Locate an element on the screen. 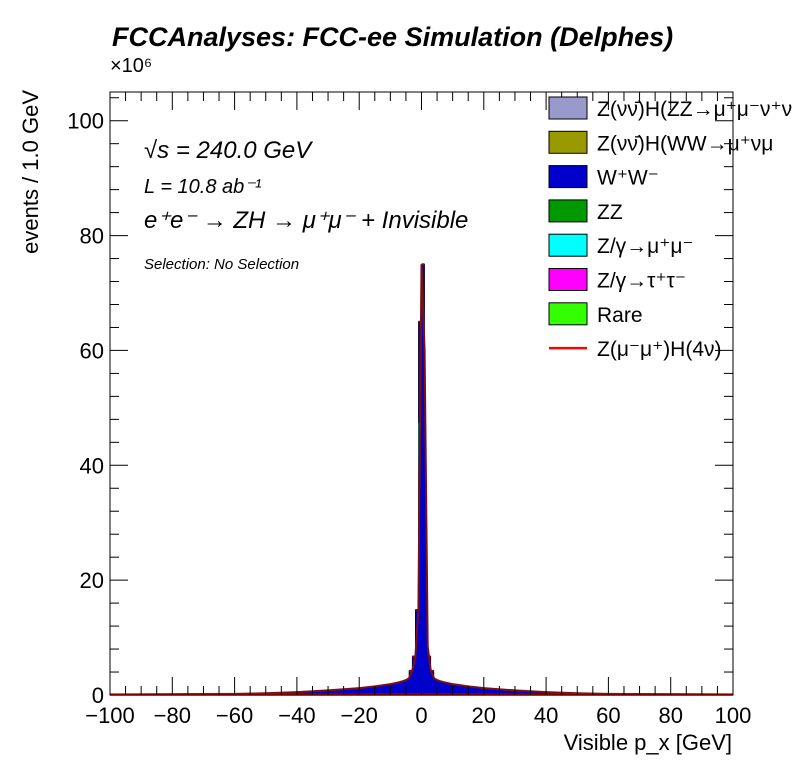  sqrt-s-label: √s = 240.0 GeV is located at coordinates (228, 150).